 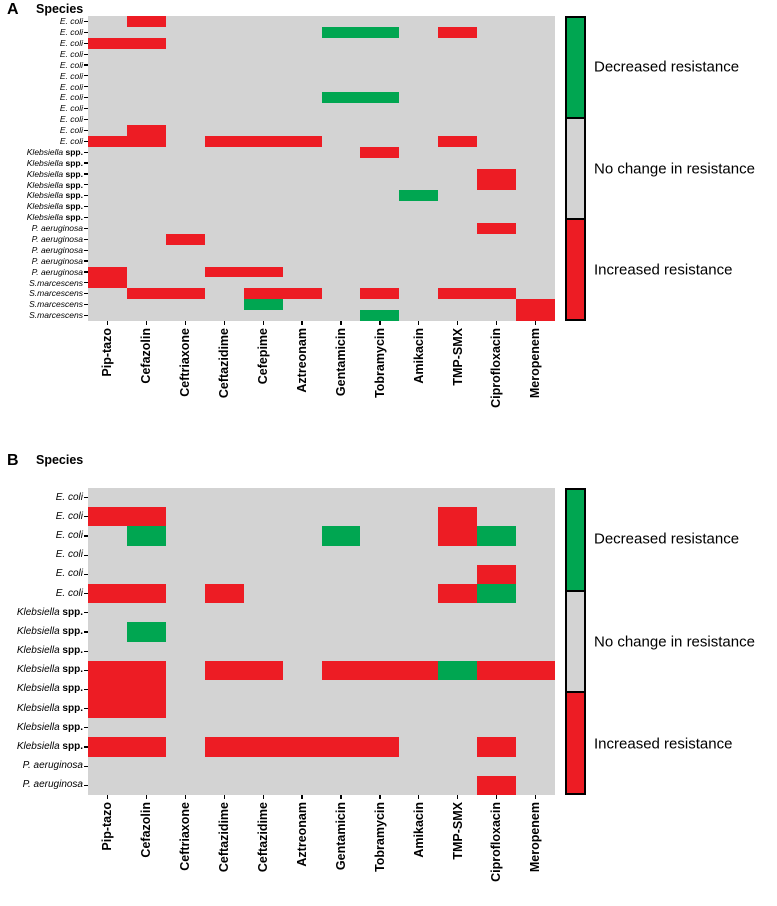 What do you see at coordinates (60, 460) in the screenshot?
I see `species-axis-title: Species` at bounding box center [60, 460].